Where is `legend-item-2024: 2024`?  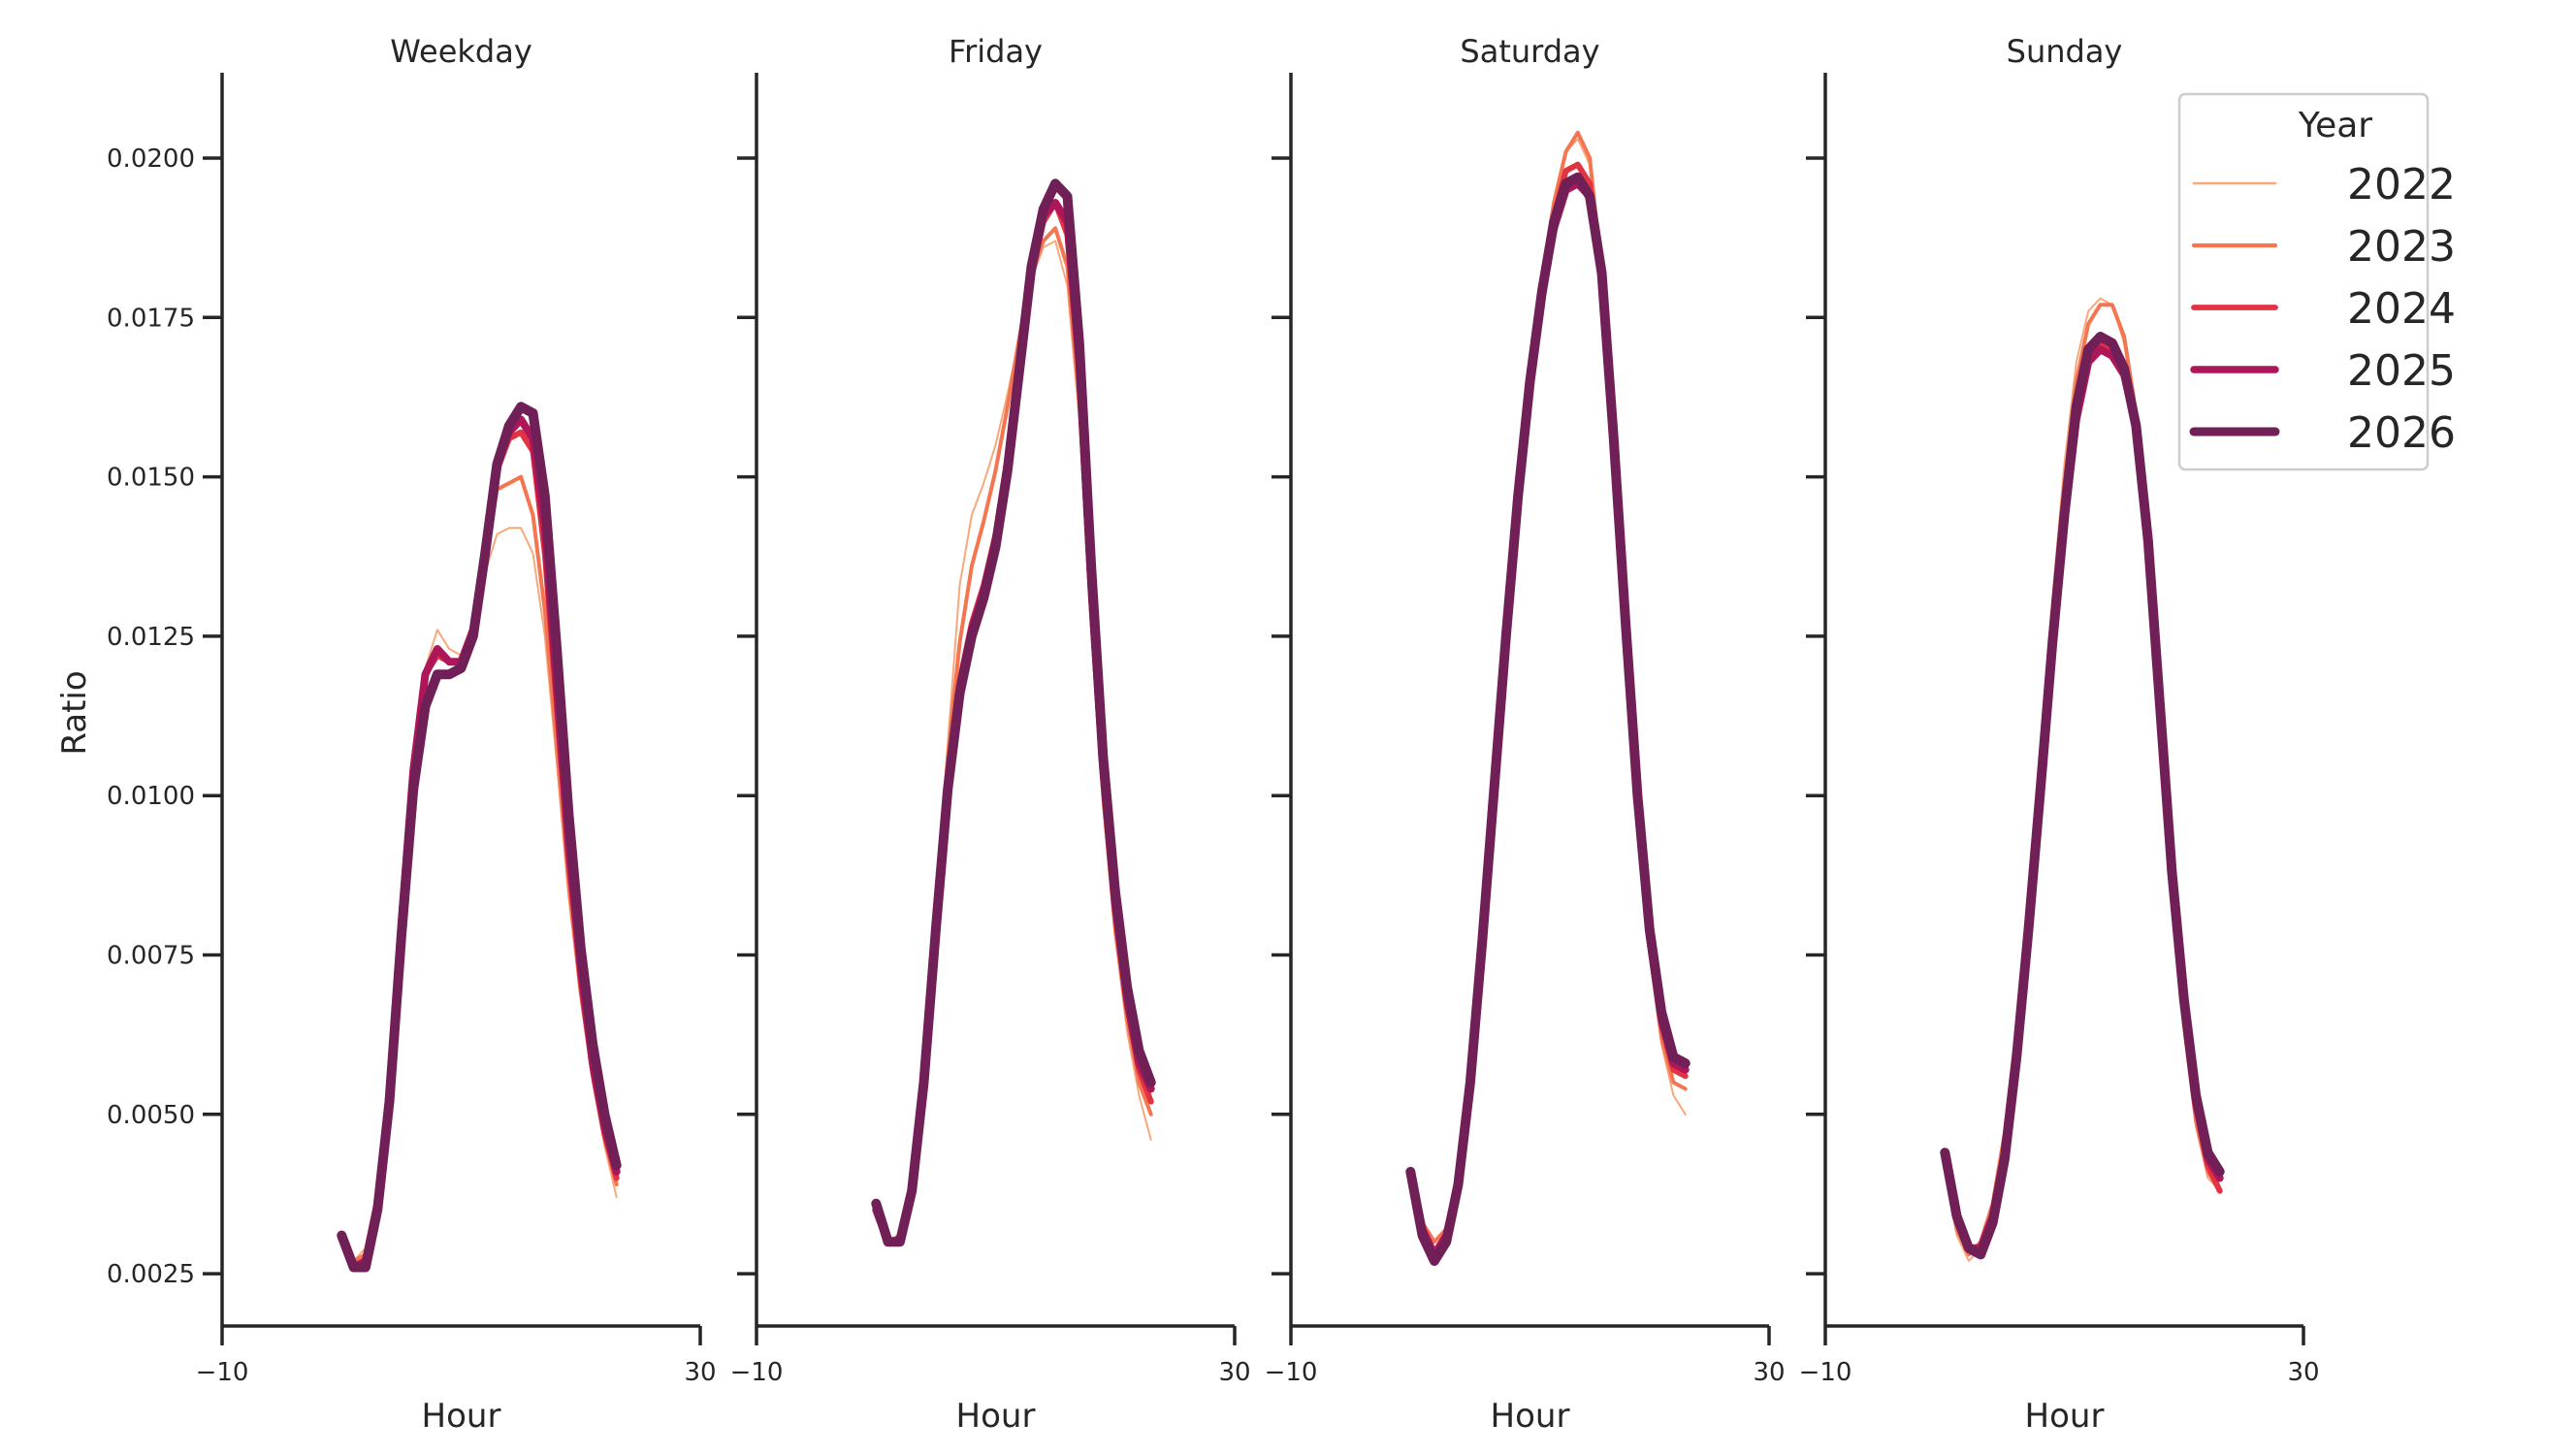 legend-item-2024: 2024 is located at coordinates (2323, 309).